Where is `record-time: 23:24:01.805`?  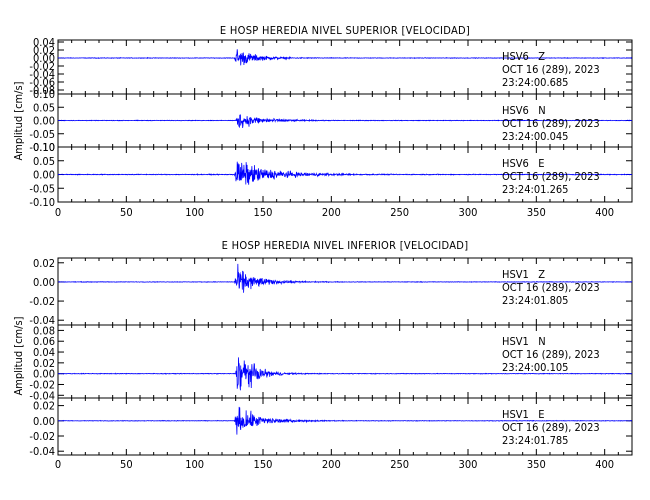 record-time: 23:24:01.805 is located at coordinates (535, 300).